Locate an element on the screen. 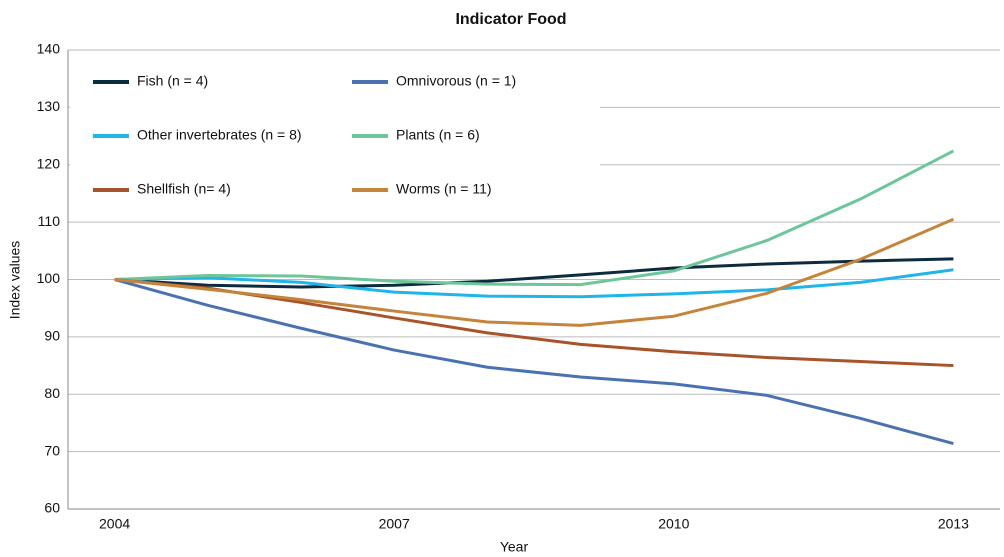 This screenshot has width=1004, height=557. legend-label: Worms (n = 11) is located at coordinates (444, 189).